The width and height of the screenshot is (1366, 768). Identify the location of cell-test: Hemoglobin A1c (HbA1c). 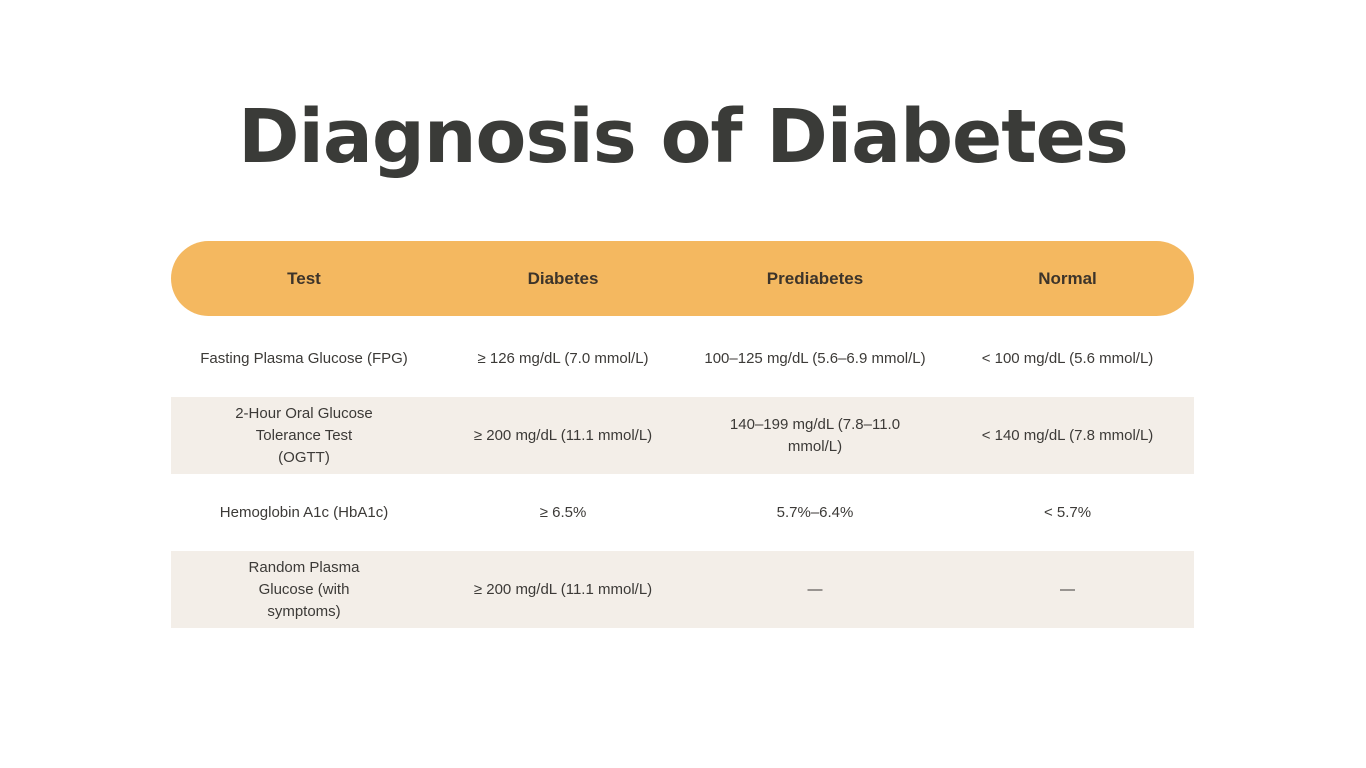
(304, 512).